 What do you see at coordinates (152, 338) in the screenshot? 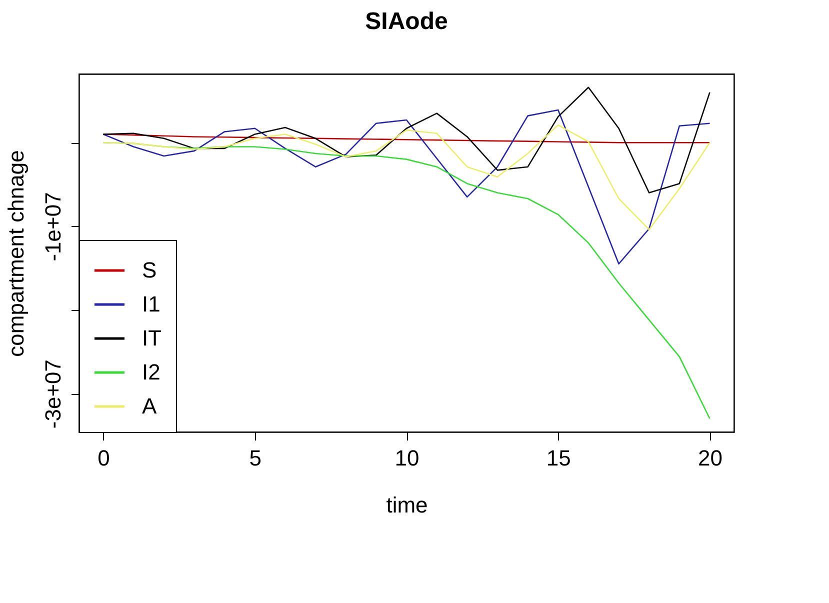
I see `legend-label: IT` at bounding box center [152, 338].